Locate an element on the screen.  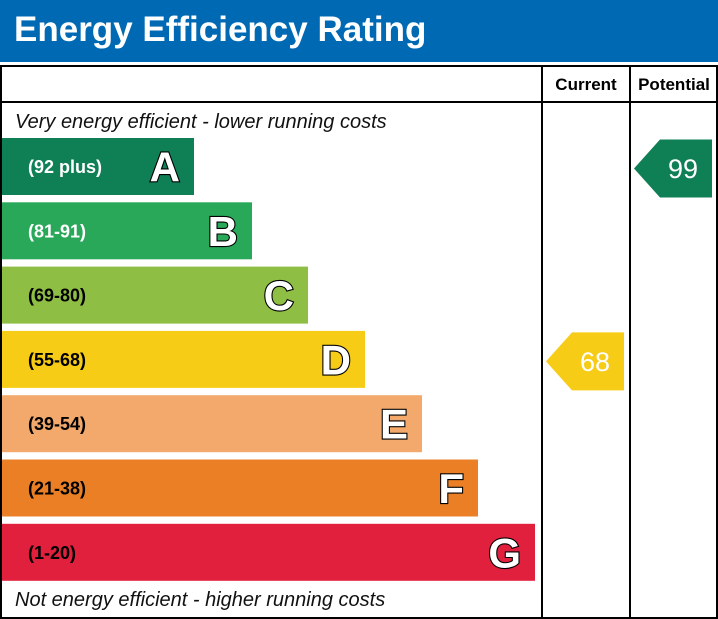
band-bar-g is located at coordinates (268, 552).